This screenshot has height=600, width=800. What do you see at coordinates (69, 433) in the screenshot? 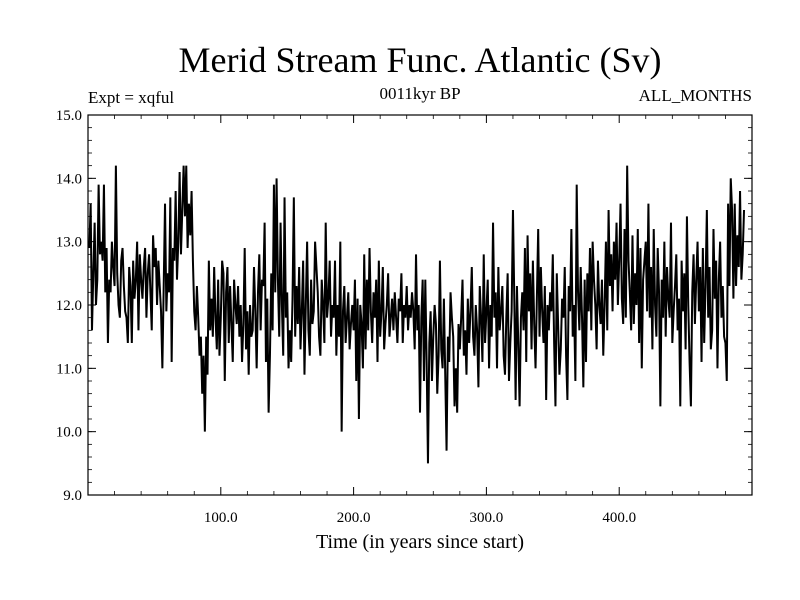
I see `y-tick-label: 10.0` at bounding box center [69, 433].